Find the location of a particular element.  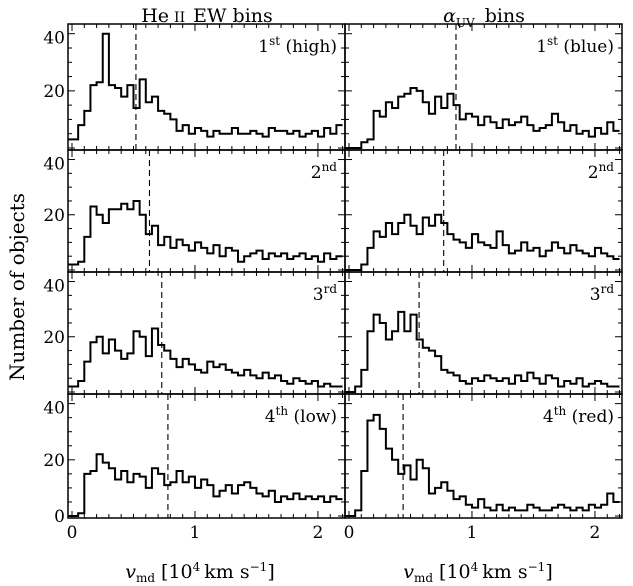

panel-heii-bin-2: 2nd 20 40 is located at coordinates (194, 211).